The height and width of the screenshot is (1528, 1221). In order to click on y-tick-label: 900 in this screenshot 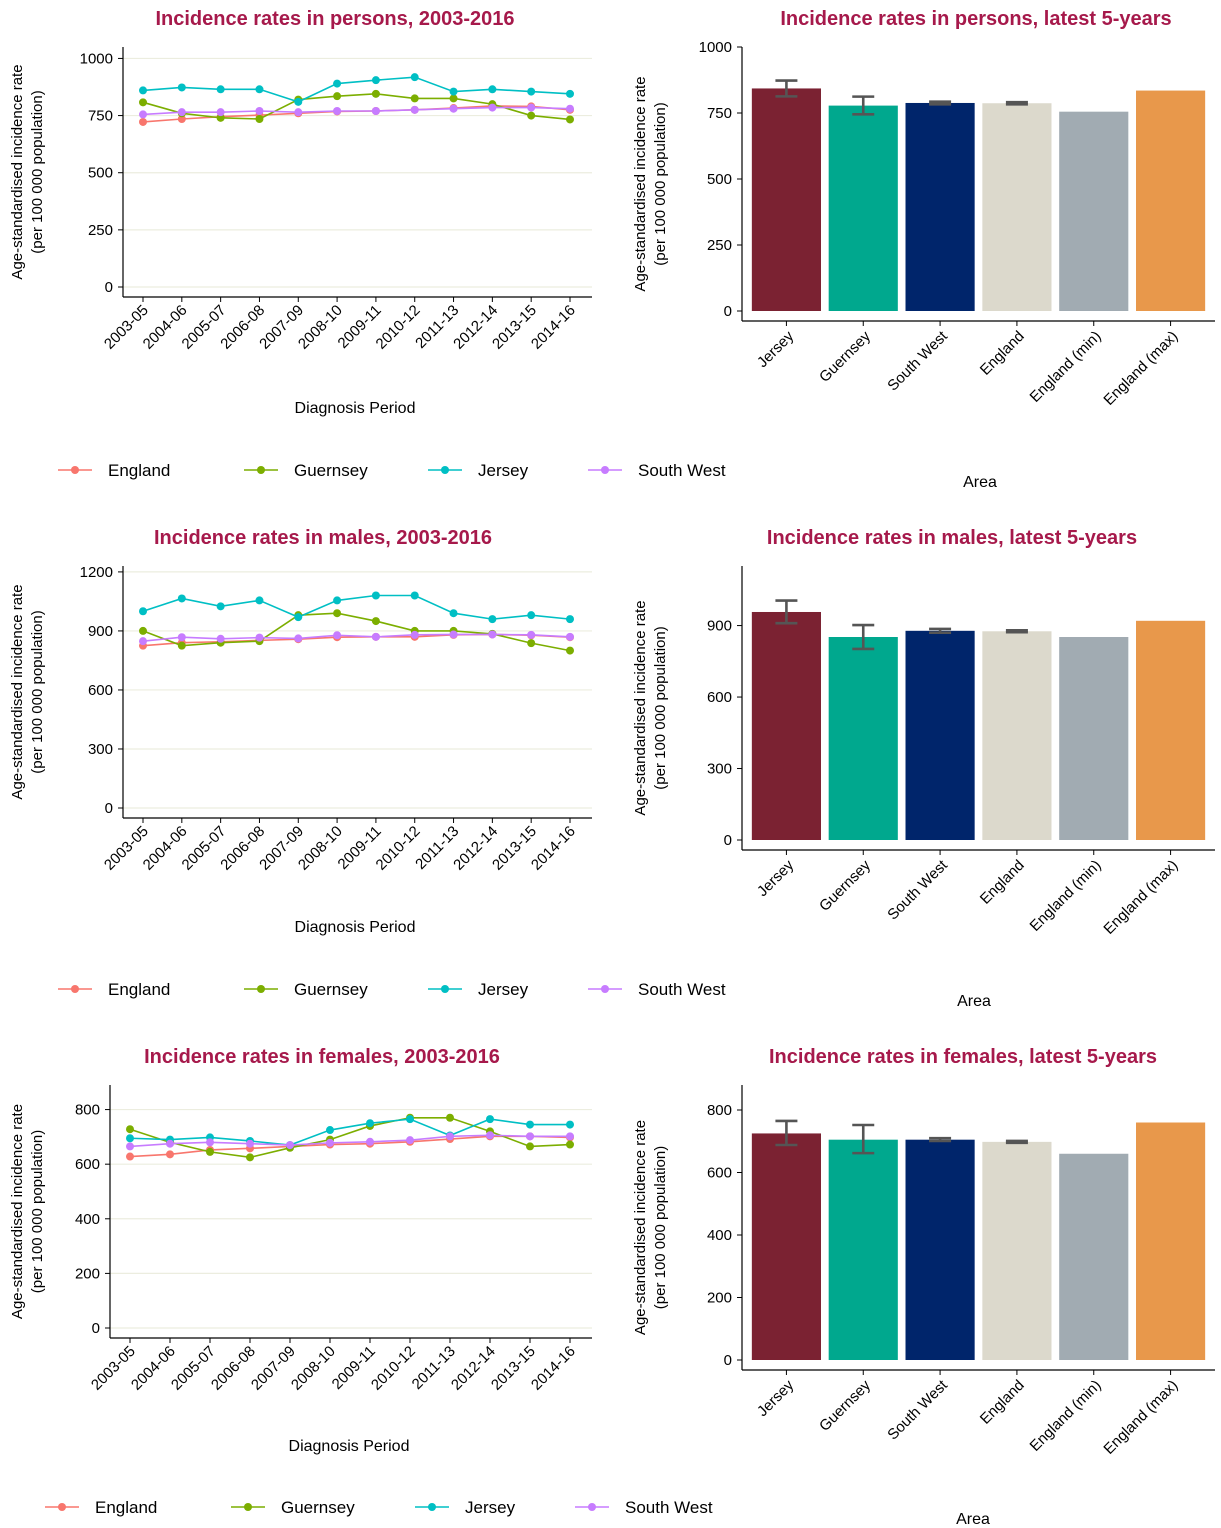, I will do `click(100, 631)`.